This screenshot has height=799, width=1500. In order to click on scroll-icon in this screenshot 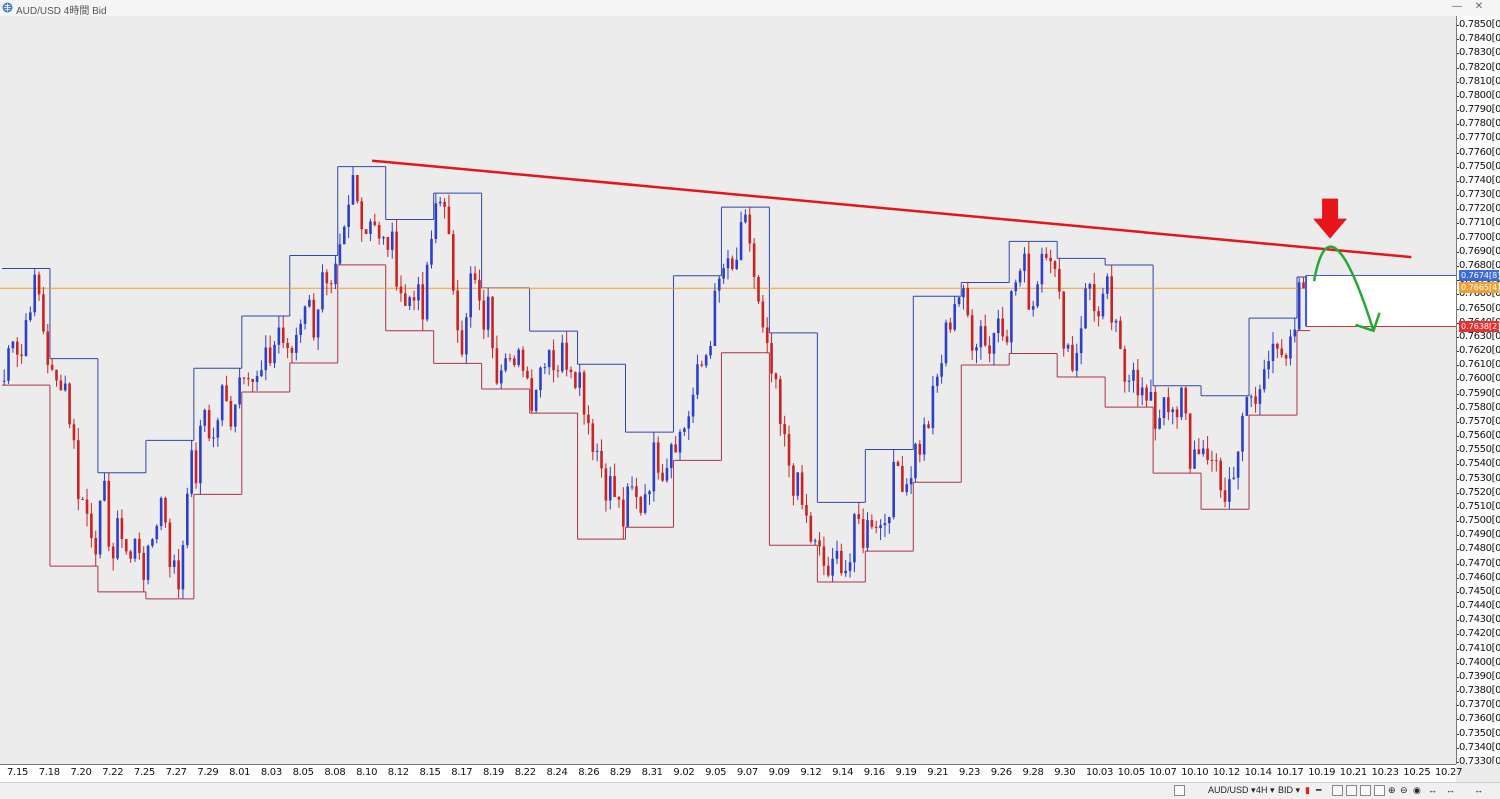, I will do `click(1179, 790)`.